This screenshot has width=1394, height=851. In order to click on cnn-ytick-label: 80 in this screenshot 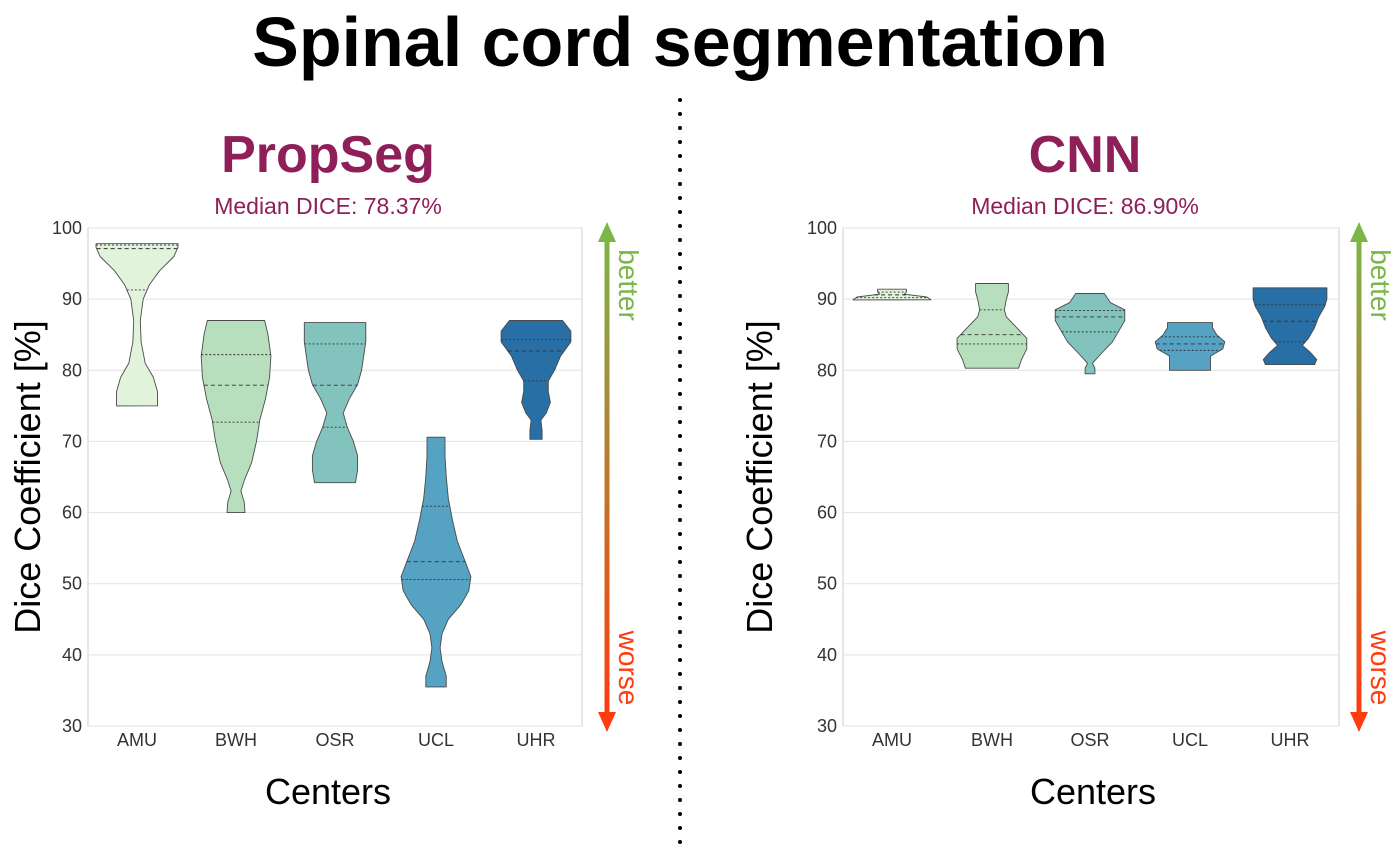, I will do `click(827, 370)`.